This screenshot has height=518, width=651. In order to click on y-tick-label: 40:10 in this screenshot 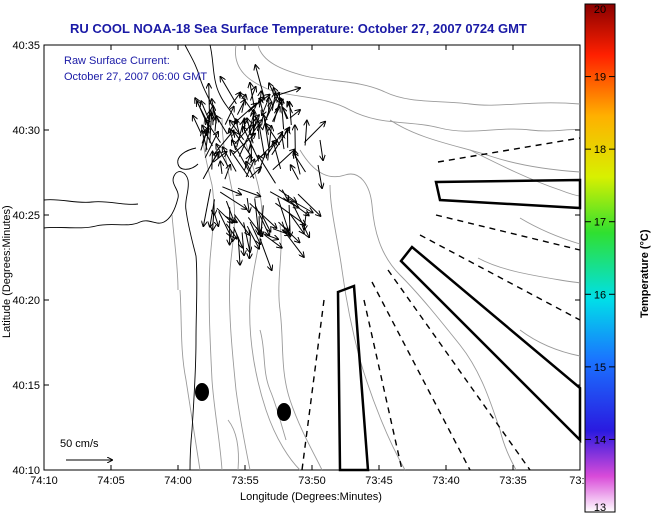, I will do `click(26, 471)`.